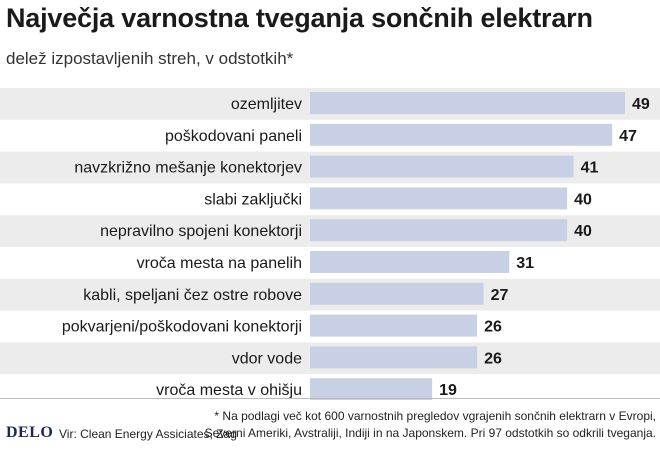  What do you see at coordinates (330, 398) in the screenshot?
I see `footer-divider` at bounding box center [330, 398].